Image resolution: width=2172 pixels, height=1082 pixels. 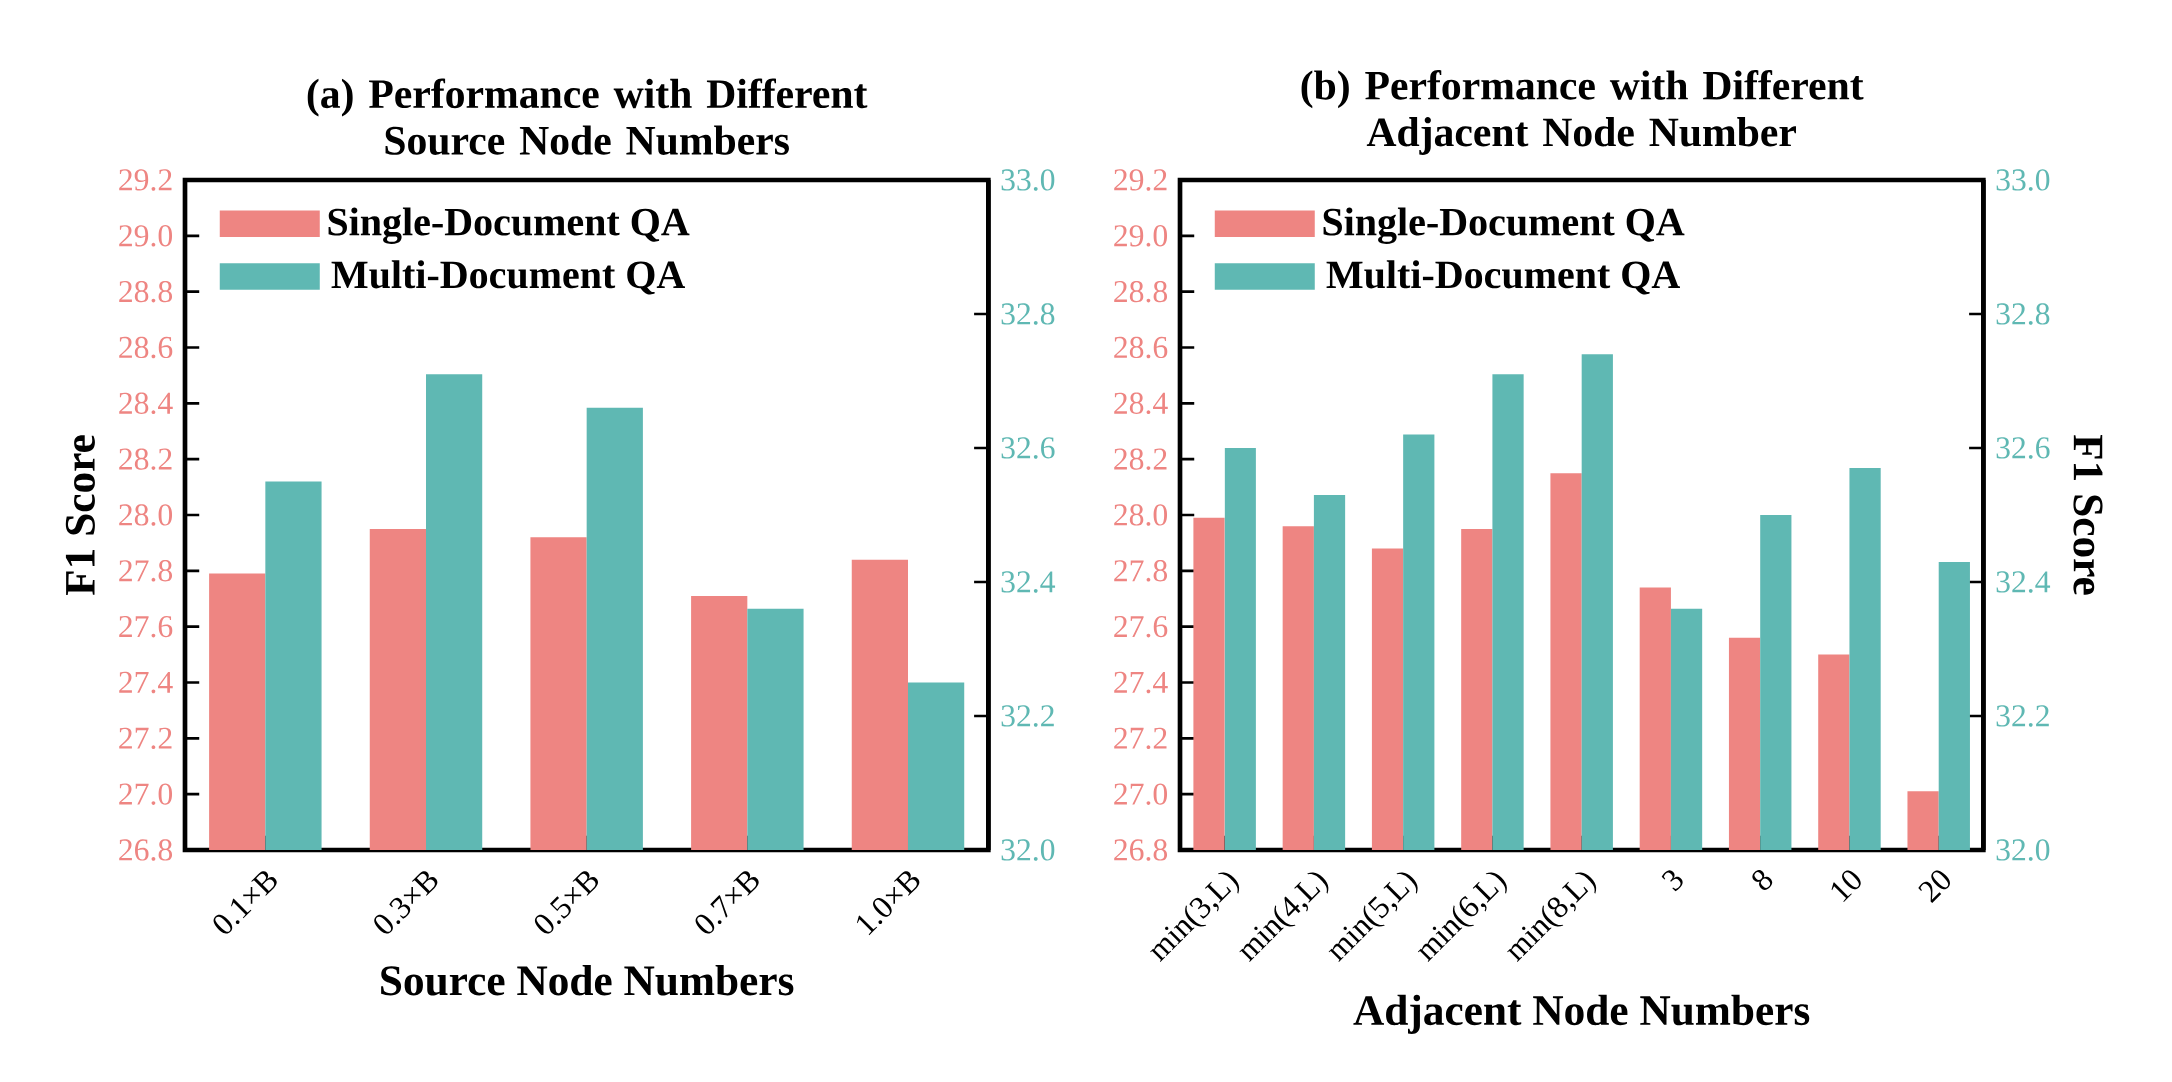 What do you see at coordinates (587, 980) in the screenshot?
I see `x-axis-title: Source Node Numbers` at bounding box center [587, 980].